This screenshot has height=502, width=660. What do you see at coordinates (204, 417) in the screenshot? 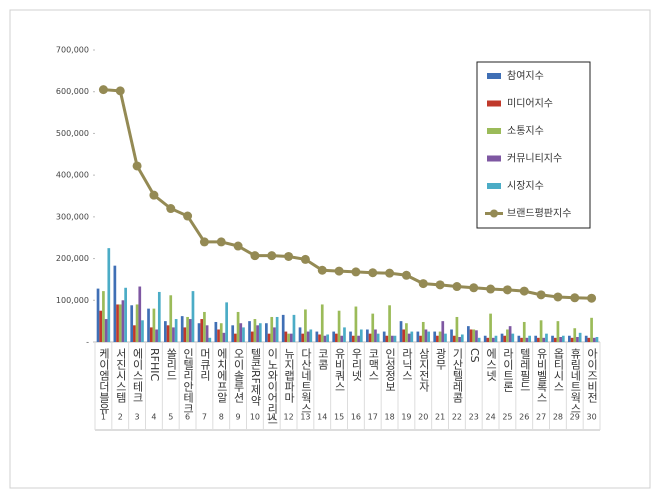
I see `x-index-label: 7` at bounding box center [204, 417].